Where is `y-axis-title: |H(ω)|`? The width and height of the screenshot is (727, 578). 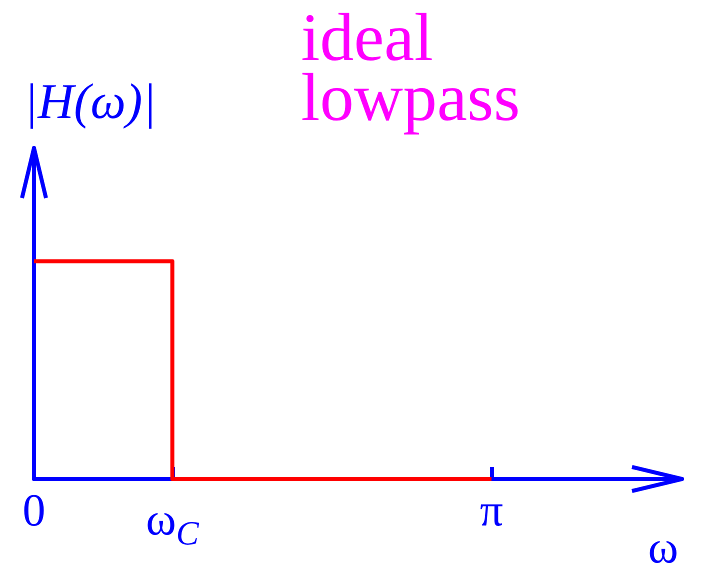 y-axis-title: |H(ω)| is located at coordinates (90, 101).